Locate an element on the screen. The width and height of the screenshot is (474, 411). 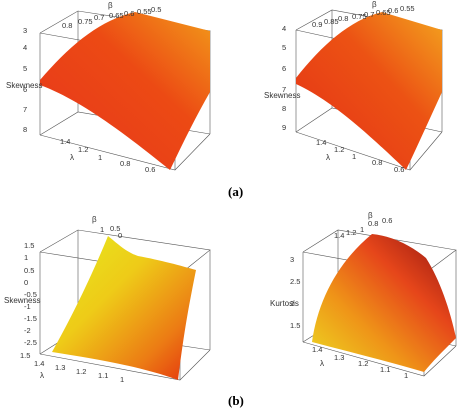
x-tick: 0 is located at coordinates (120, 235).